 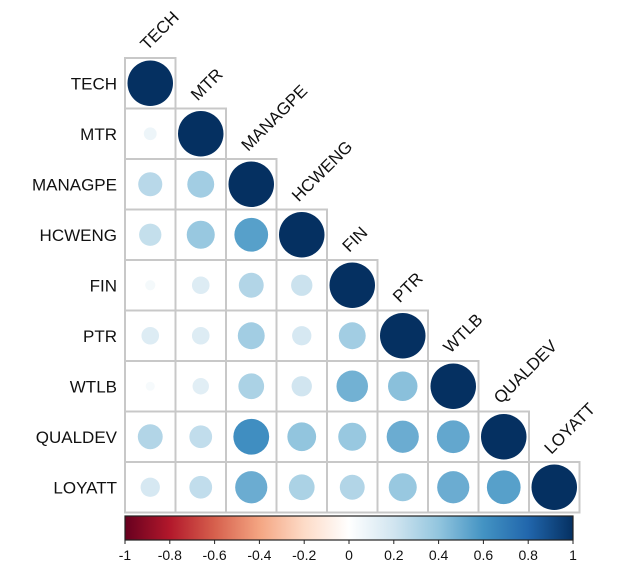 I want to click on colorbar-tick-label: -0.6, so click(x=215, y=555).